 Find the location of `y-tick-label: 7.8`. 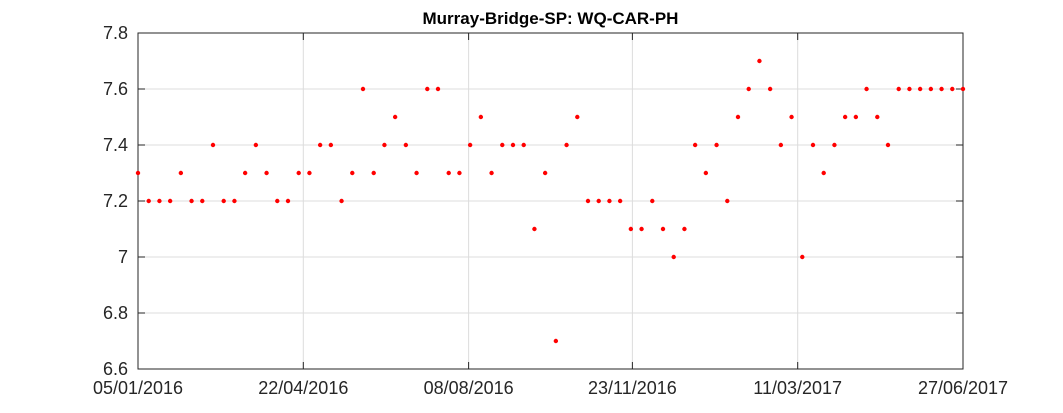

y-tick-label: 7.8 is located at coordinates (115, 33).